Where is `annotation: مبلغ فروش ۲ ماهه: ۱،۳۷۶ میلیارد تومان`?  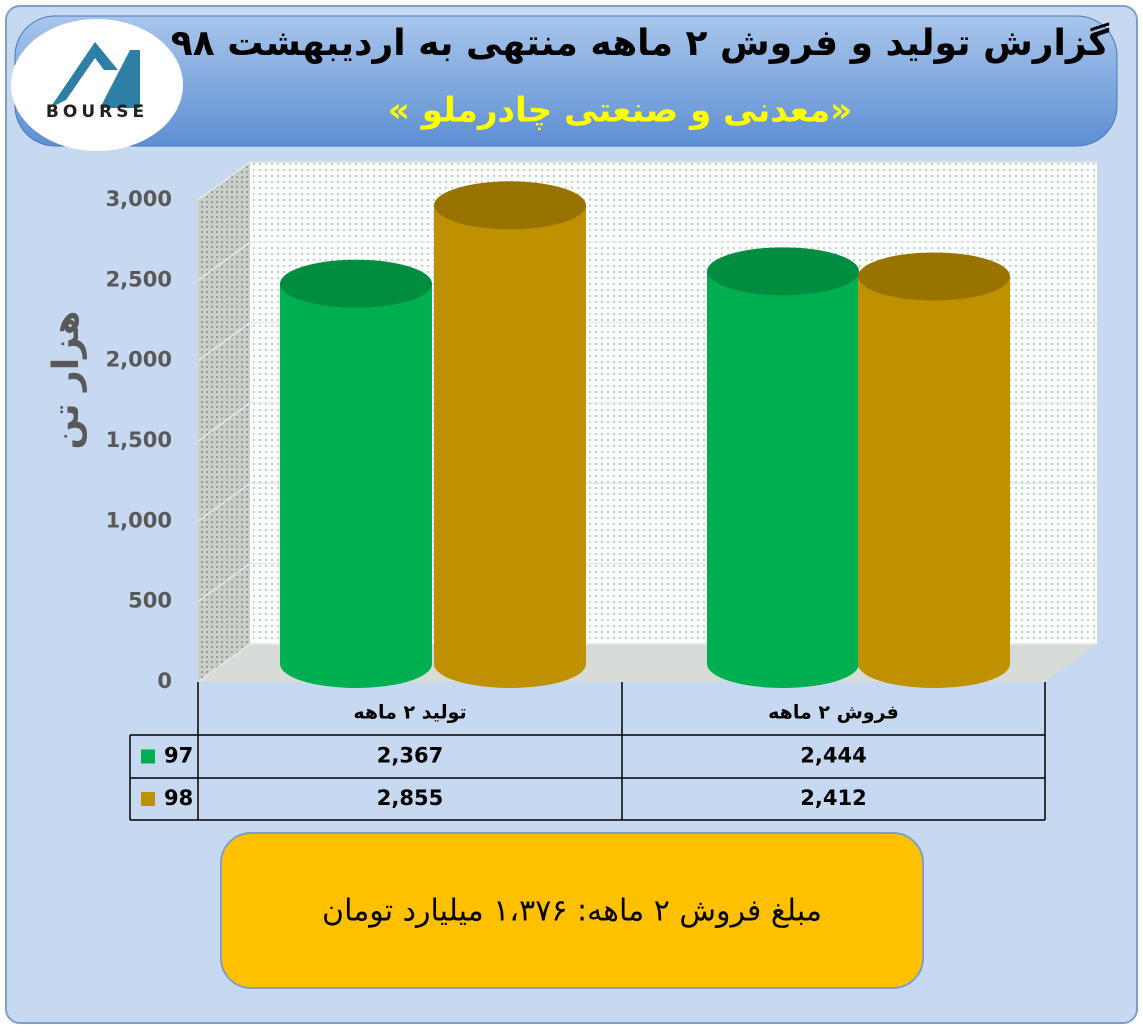
annotation: مبلغ فروش ۲ ماهه: ۱،۳۷۶ میلیارد تومان is located at coordinates (572, 911).